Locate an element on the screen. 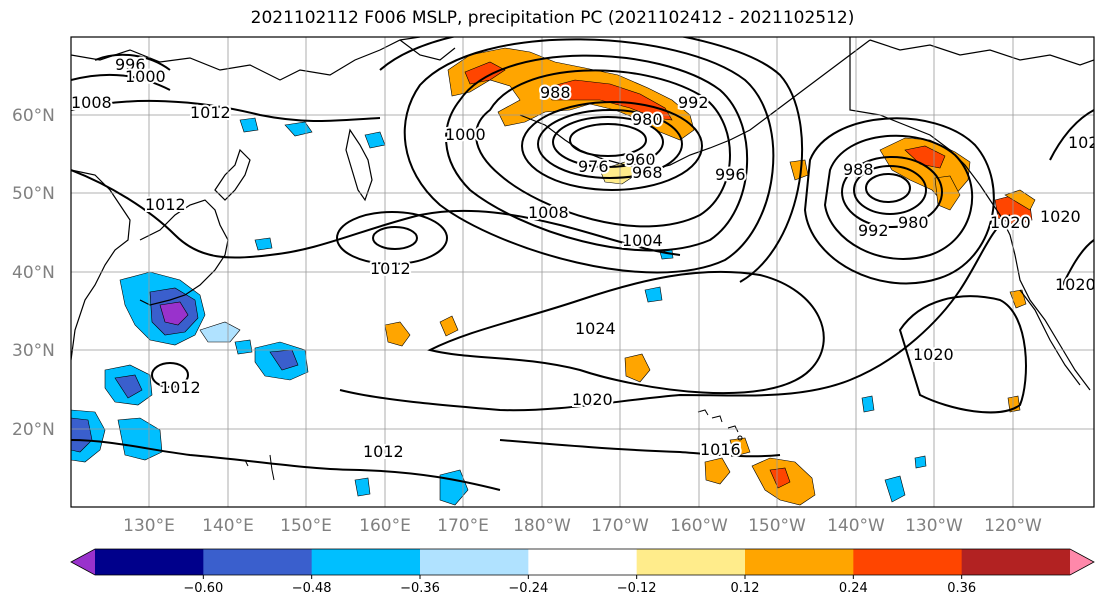  lon-label: 170°W is located at coordinates (620, 526).